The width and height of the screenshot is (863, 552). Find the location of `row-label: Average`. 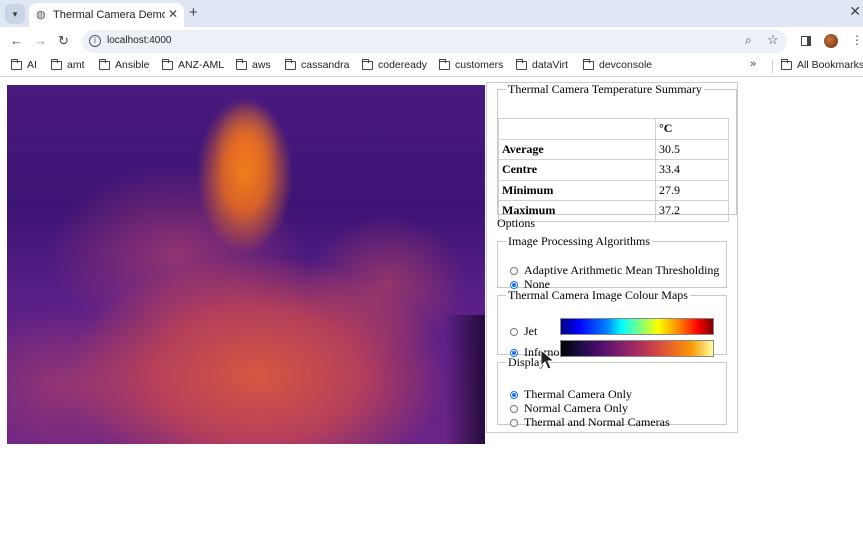

row-label: Average is located at coordinates (577, 149).